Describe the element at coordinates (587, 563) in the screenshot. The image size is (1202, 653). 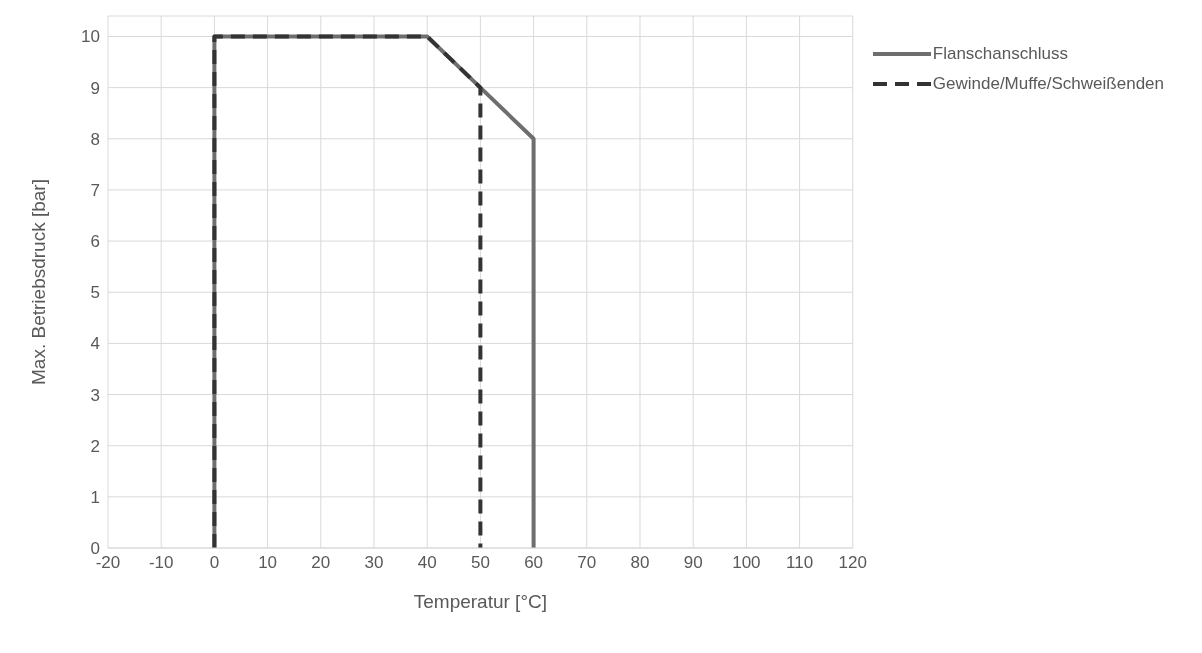
I see `x-tick-label: 70` at that location.